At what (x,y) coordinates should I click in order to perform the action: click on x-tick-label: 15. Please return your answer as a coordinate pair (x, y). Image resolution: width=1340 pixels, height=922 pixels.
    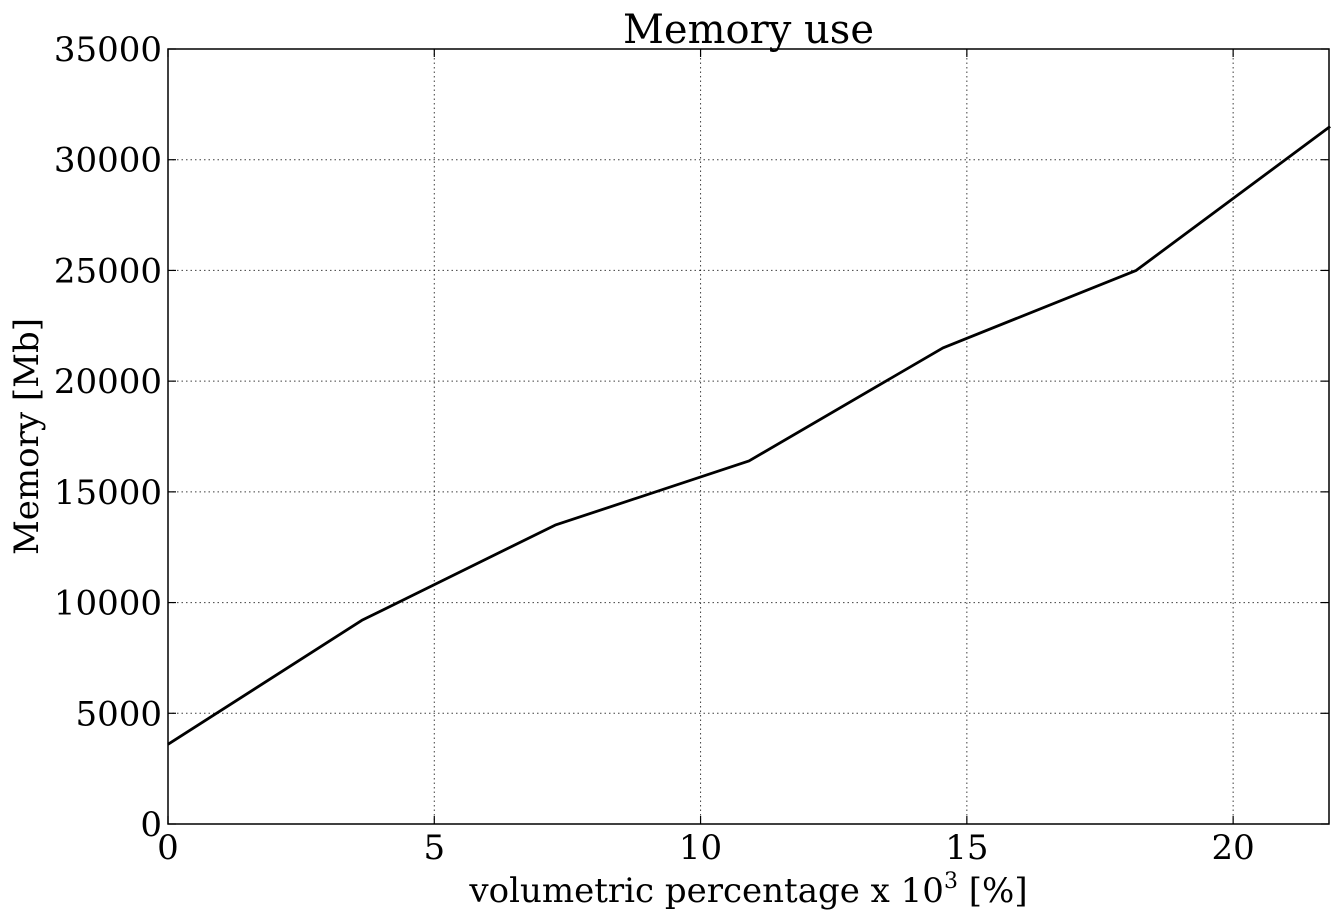
    Looking at the image, I should click on (966, 848).